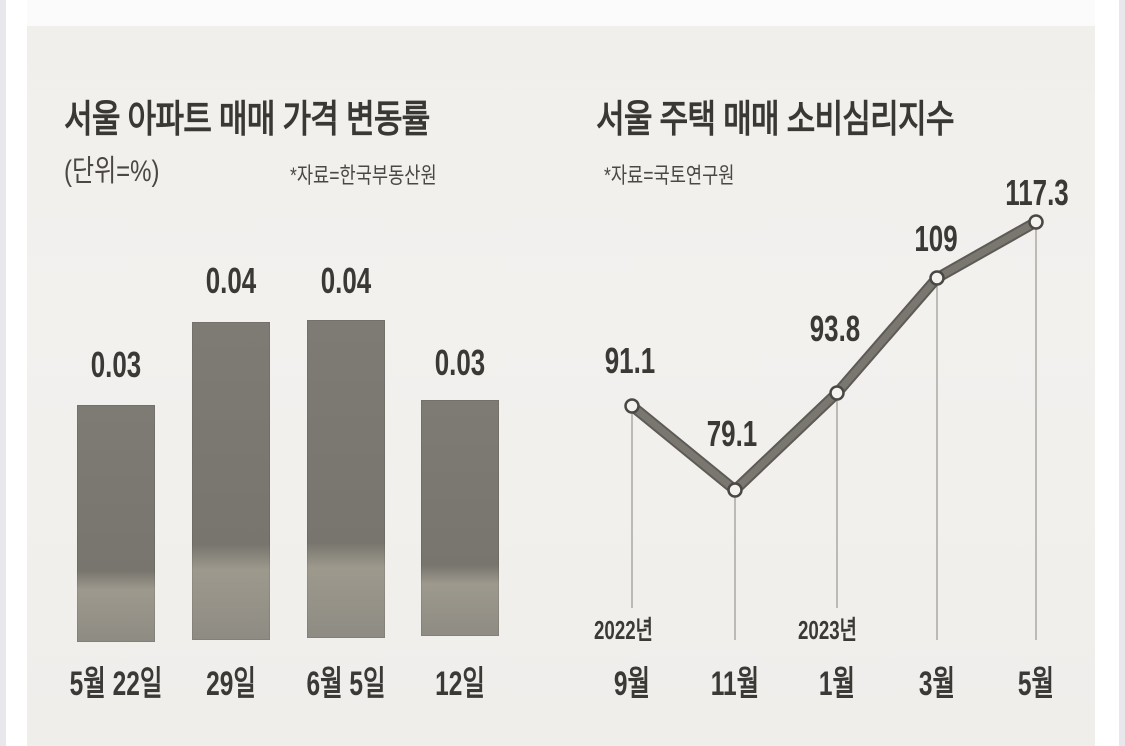  I want to click on point-value-2: 93.8, so click(835, 328).